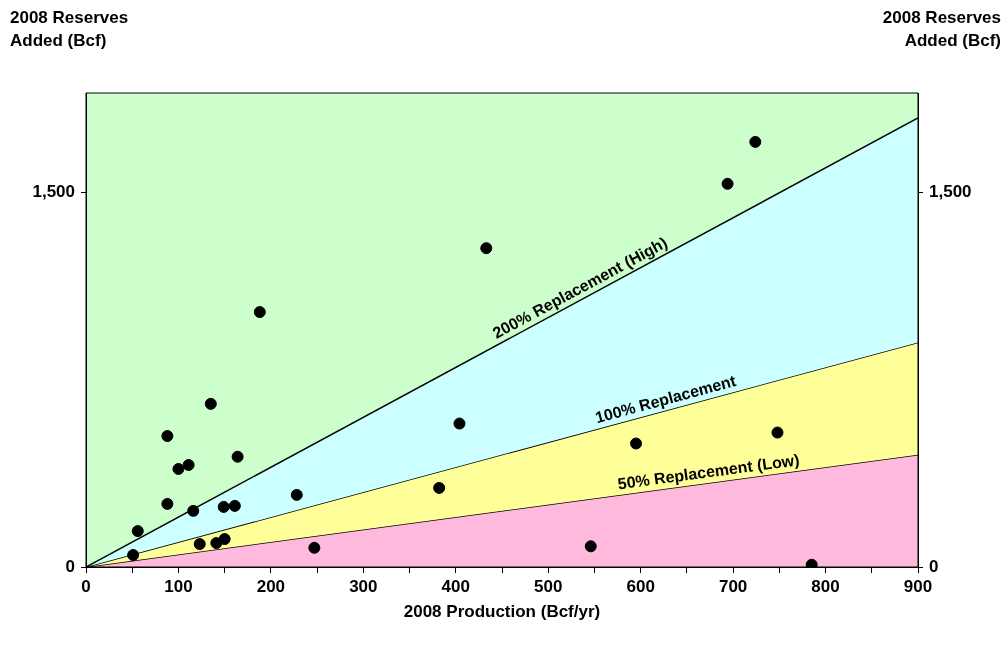 The image size is (1001, 647). What do you see at coordinates (502, 612) in the screenshot?
I see `x-axis-title: 2008 Production (Bcf/yr)` at bounding box center [502, 612].